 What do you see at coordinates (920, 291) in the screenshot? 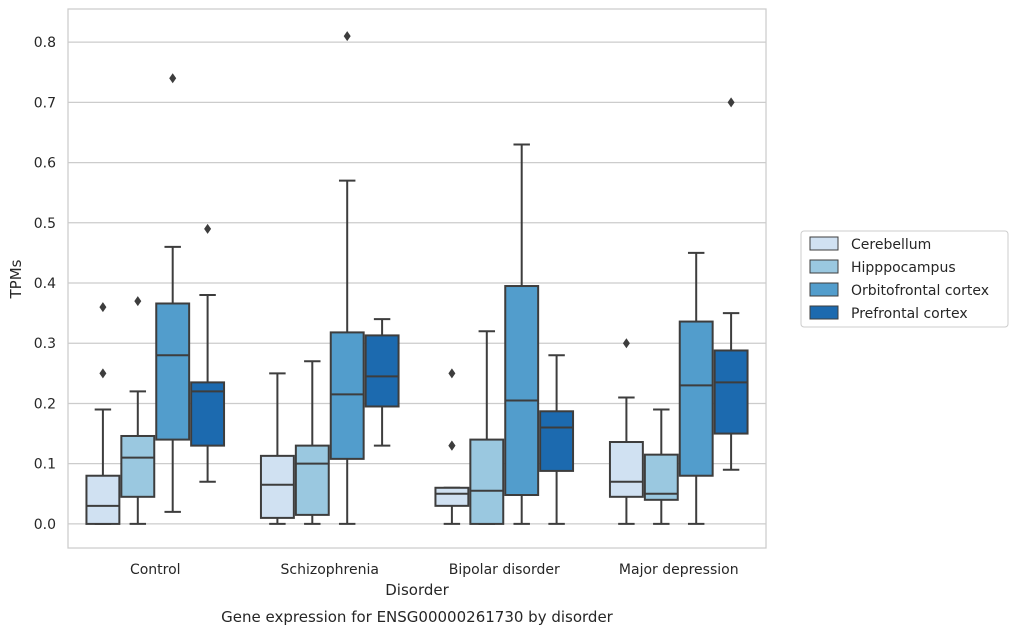
I see `legend-label: Orbitofrontal cortex` at bounding box center [920, 291].